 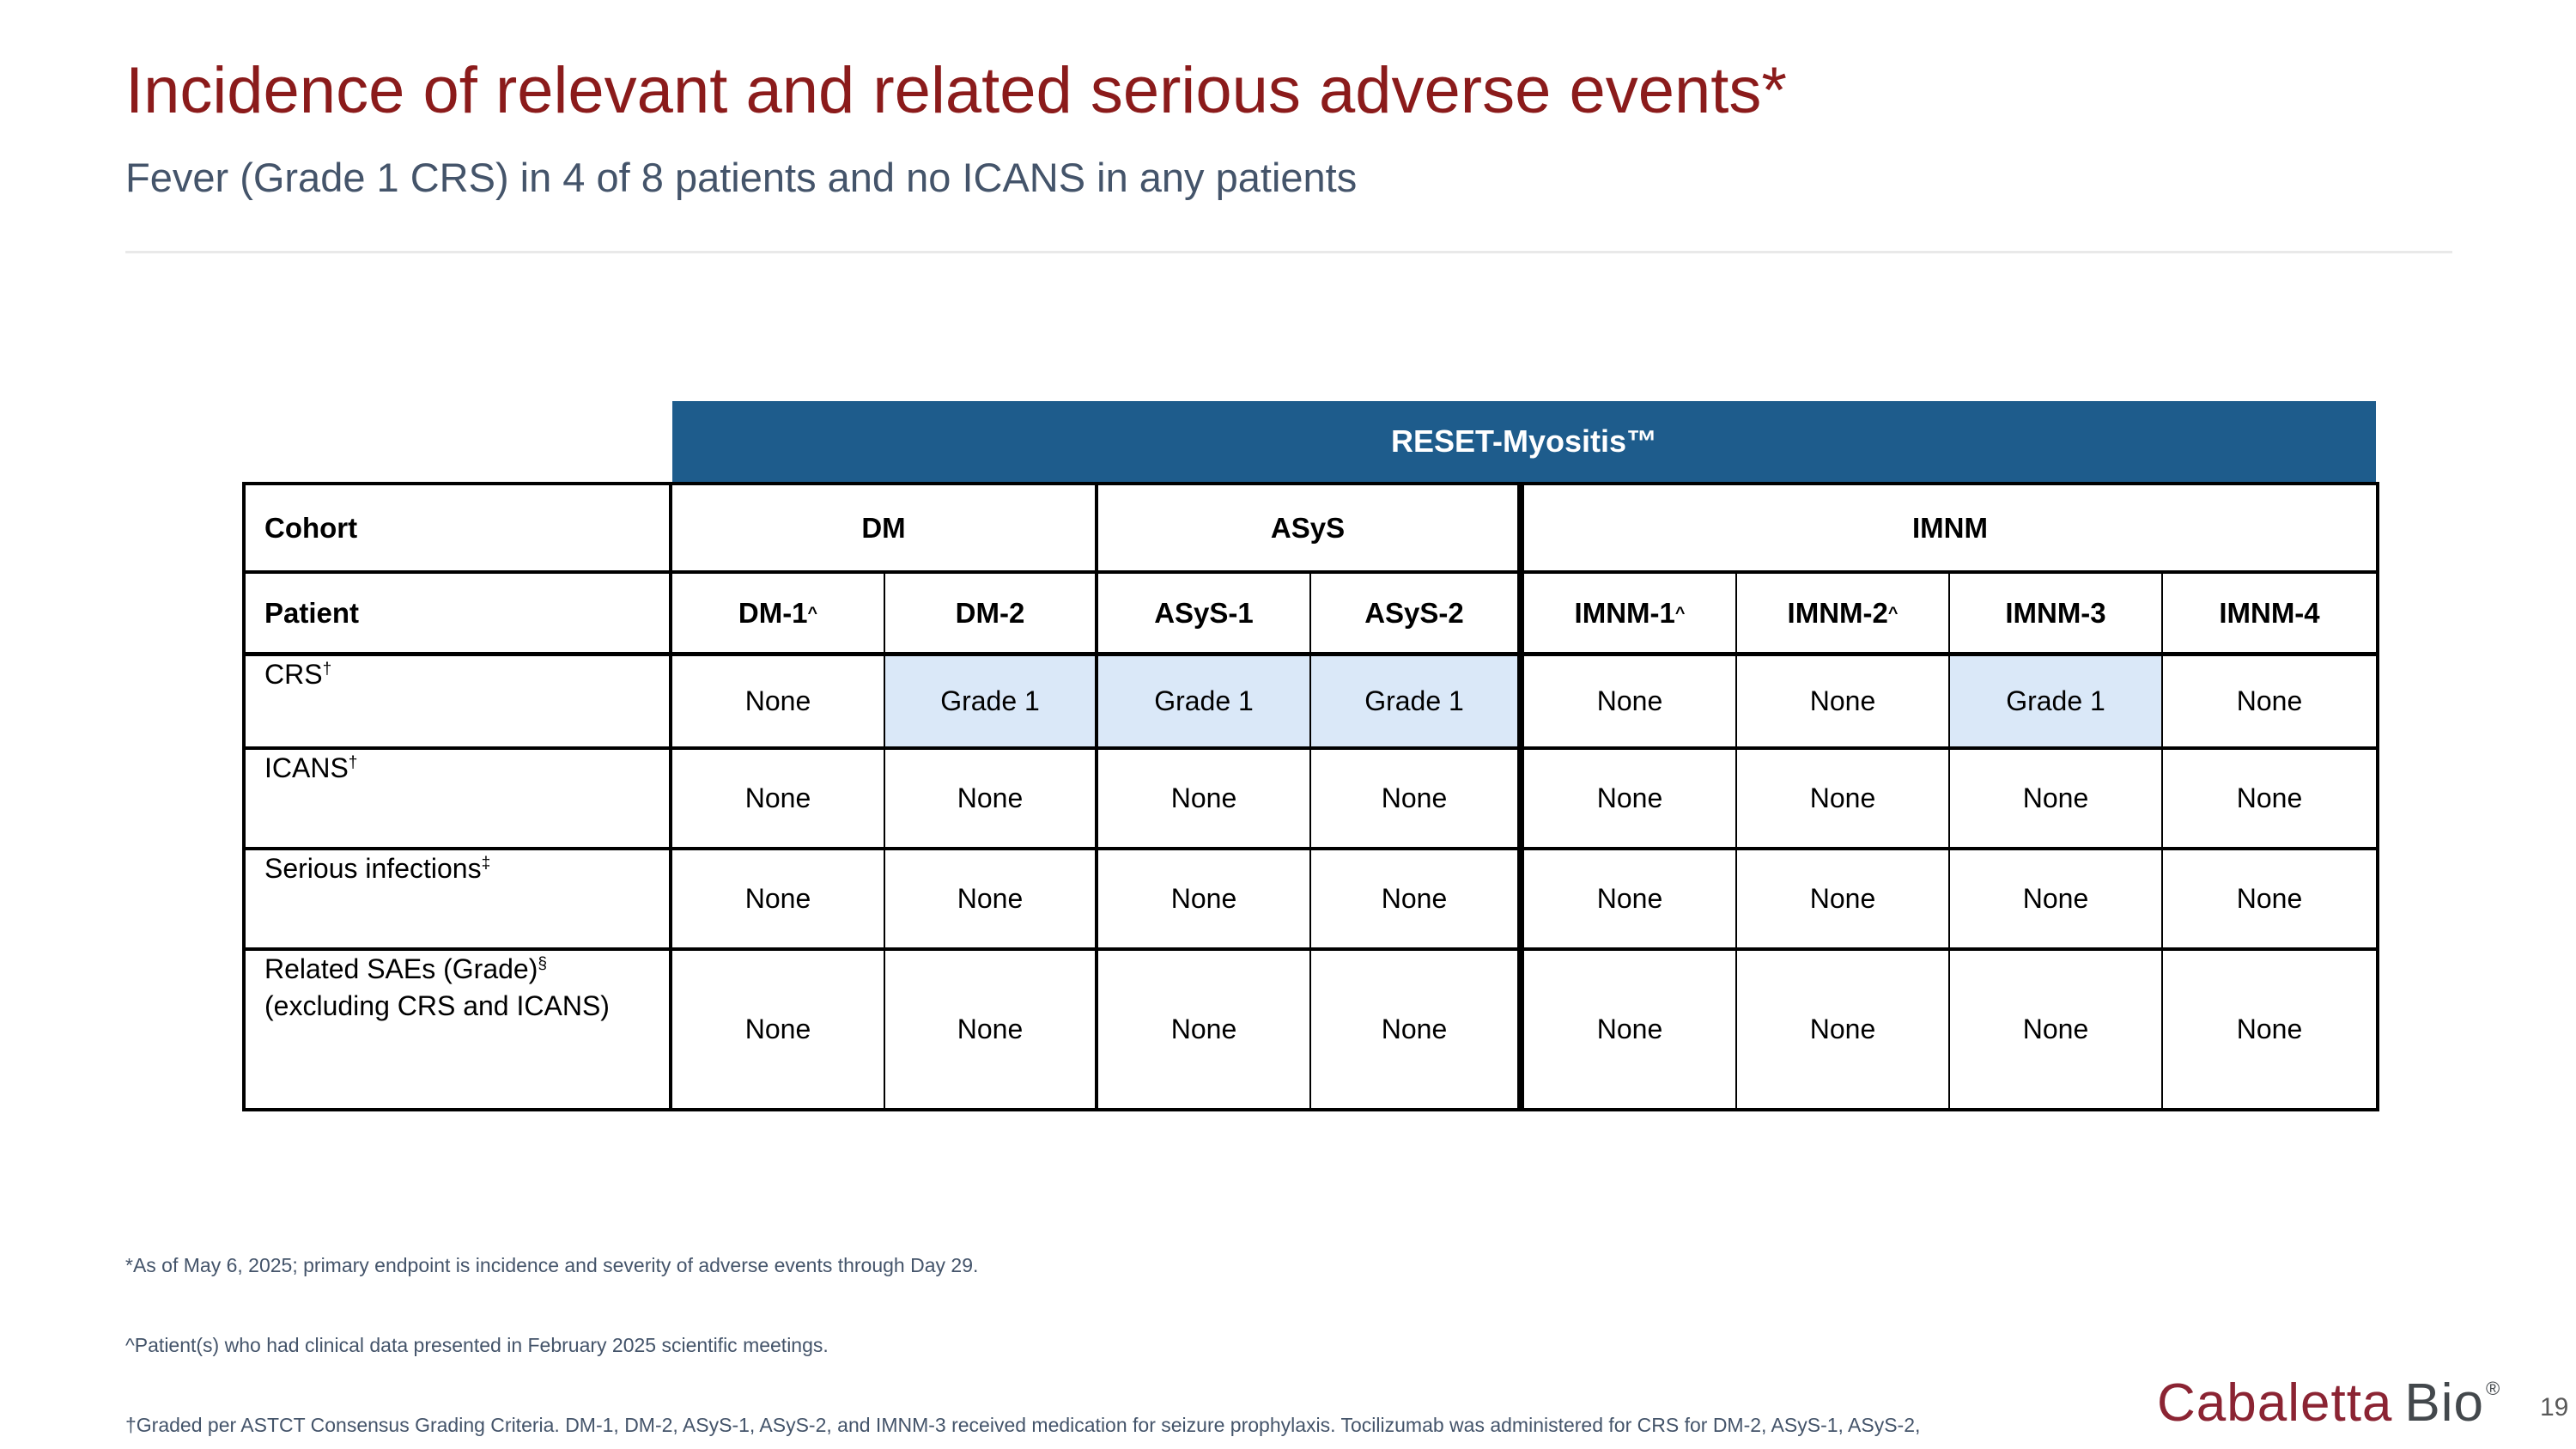 What do you see at coordinates (2055, 612) in the screenshot?
I see `patient-header-label: IMNM-3` at bounding box center [2055, 612].